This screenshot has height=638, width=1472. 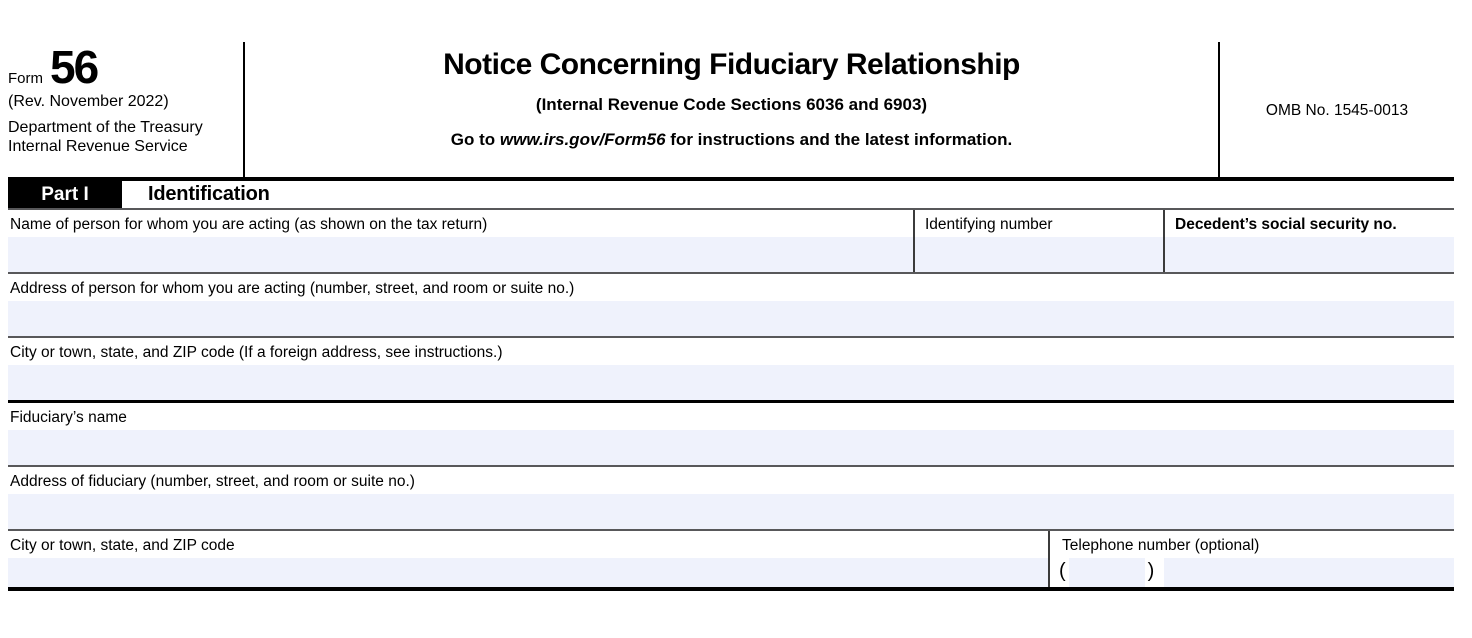 I want to click on cell-telephone: Telephone number (optional) ( ), so click(x=1251, y=559).